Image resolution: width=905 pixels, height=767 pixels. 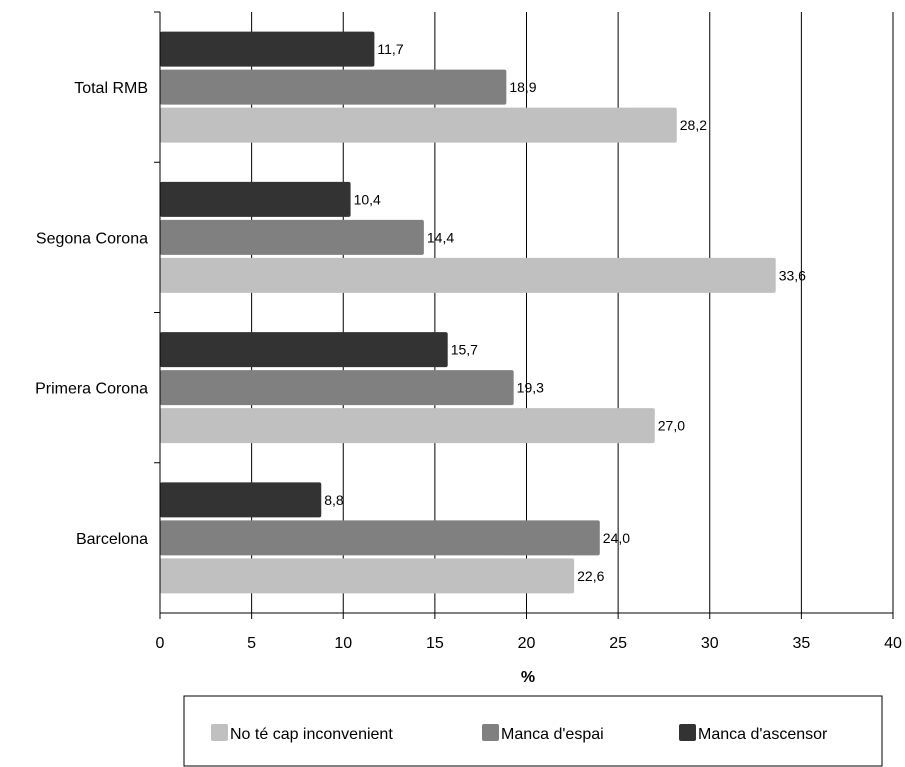 I want to click on x-tick-label: 40, so click(x=893, y=643).